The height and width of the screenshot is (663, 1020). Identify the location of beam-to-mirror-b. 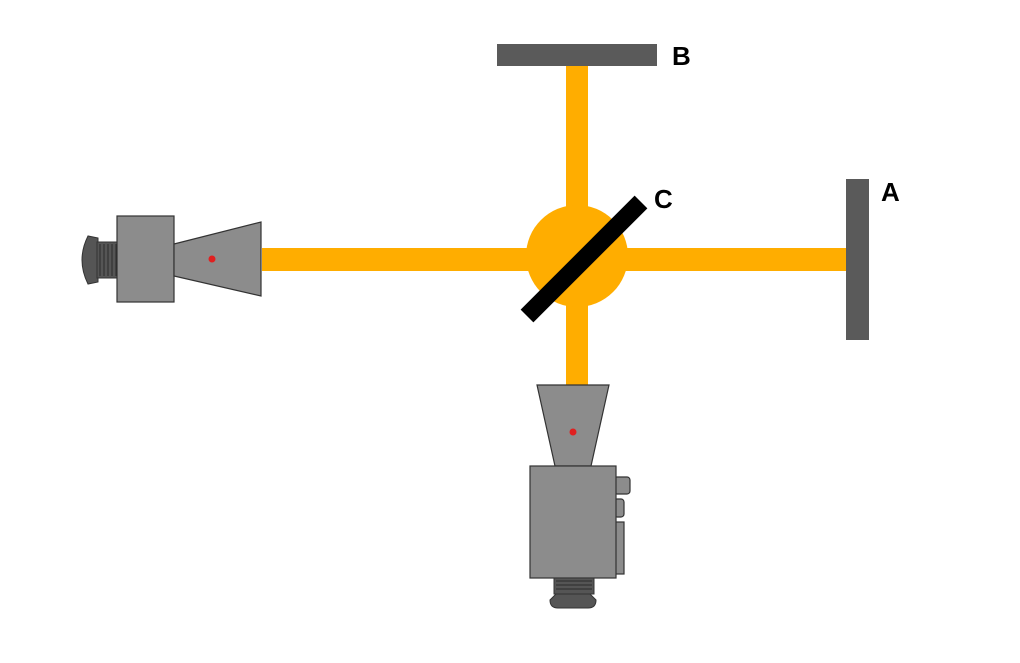
(577, 142).